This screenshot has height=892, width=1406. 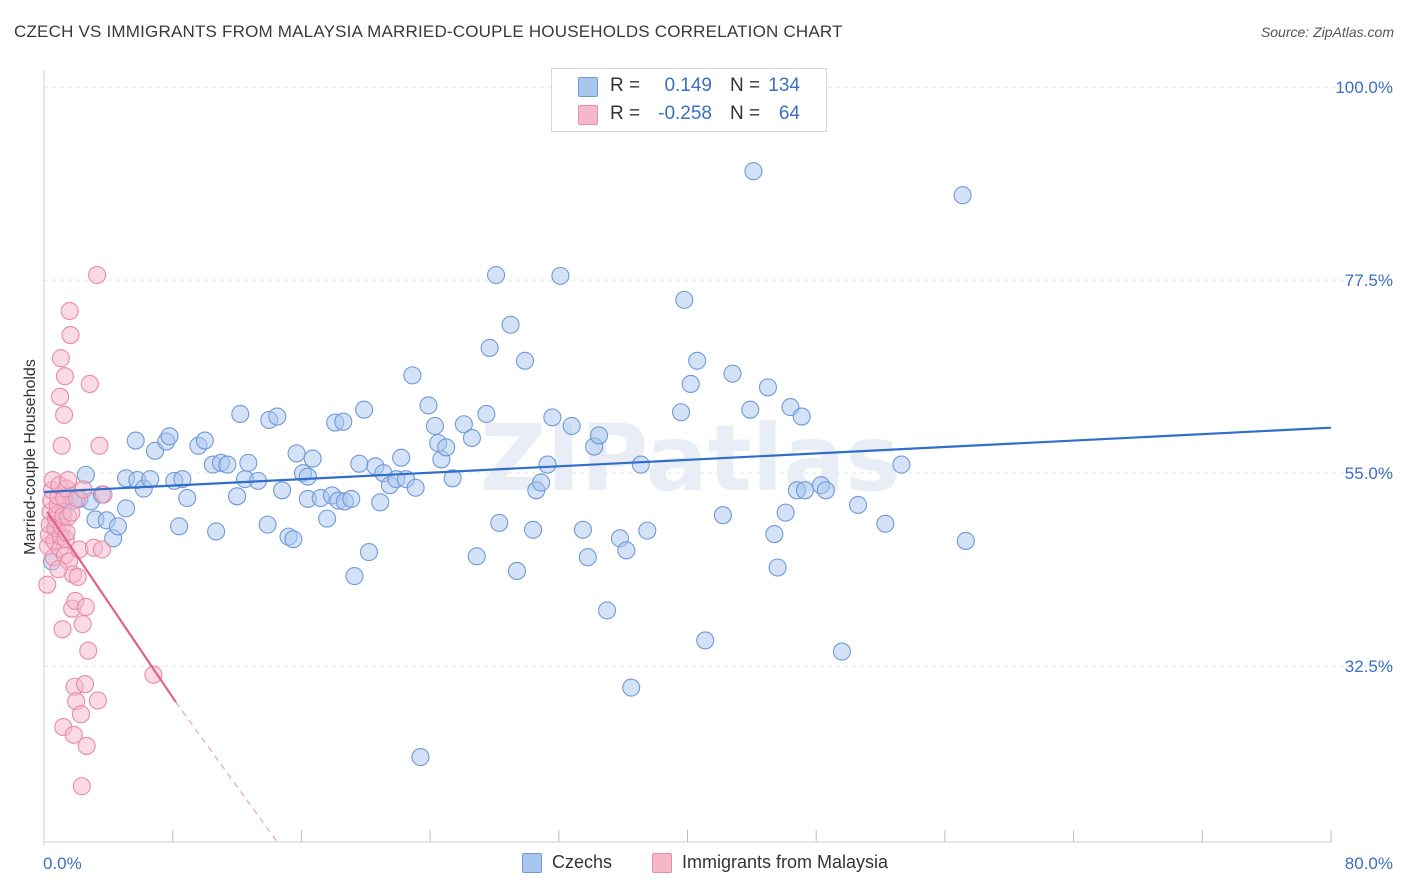 What do you see at coordinates (588, 87) in the screenshot?
I see `czechs-swatch` at bounding box center [588, 87].